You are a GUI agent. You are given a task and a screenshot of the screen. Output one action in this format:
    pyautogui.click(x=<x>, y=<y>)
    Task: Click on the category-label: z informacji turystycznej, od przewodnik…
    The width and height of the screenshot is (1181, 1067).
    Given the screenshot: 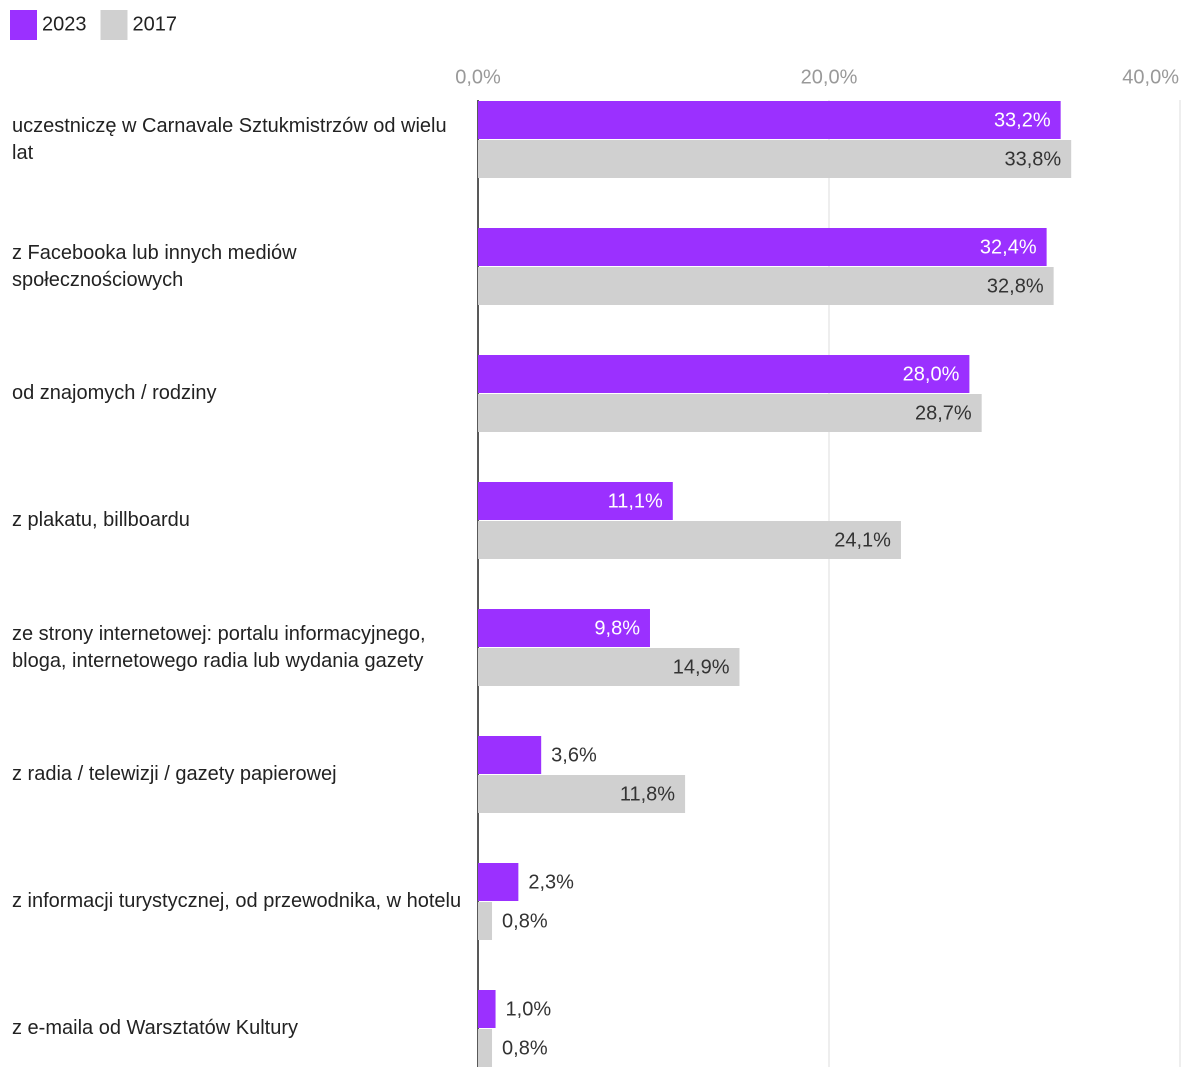 What is the action you would take?
    pyautogui.click(x=239, y=902)
    